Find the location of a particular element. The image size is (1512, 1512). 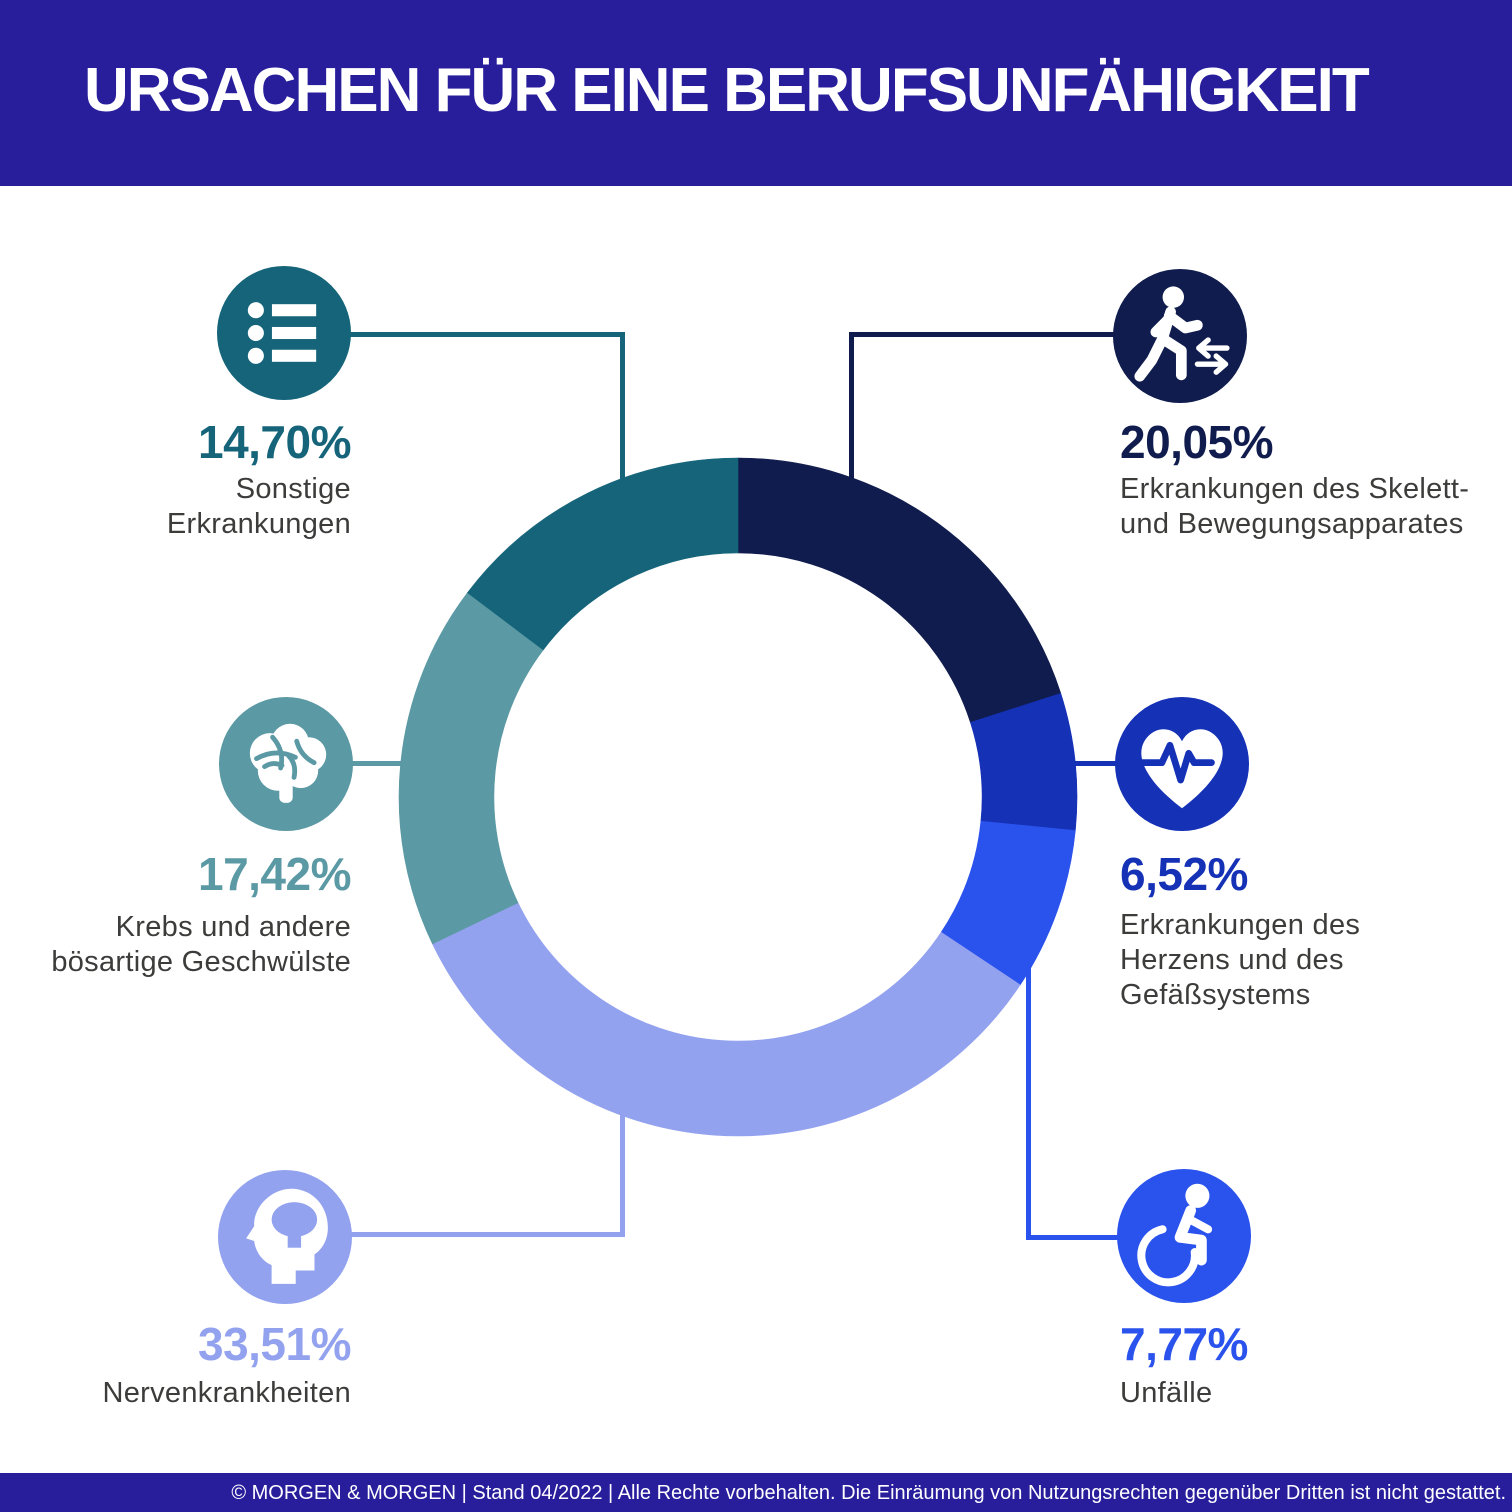

percent-nerven: 33,51% is located at coordinates (274, 1344).